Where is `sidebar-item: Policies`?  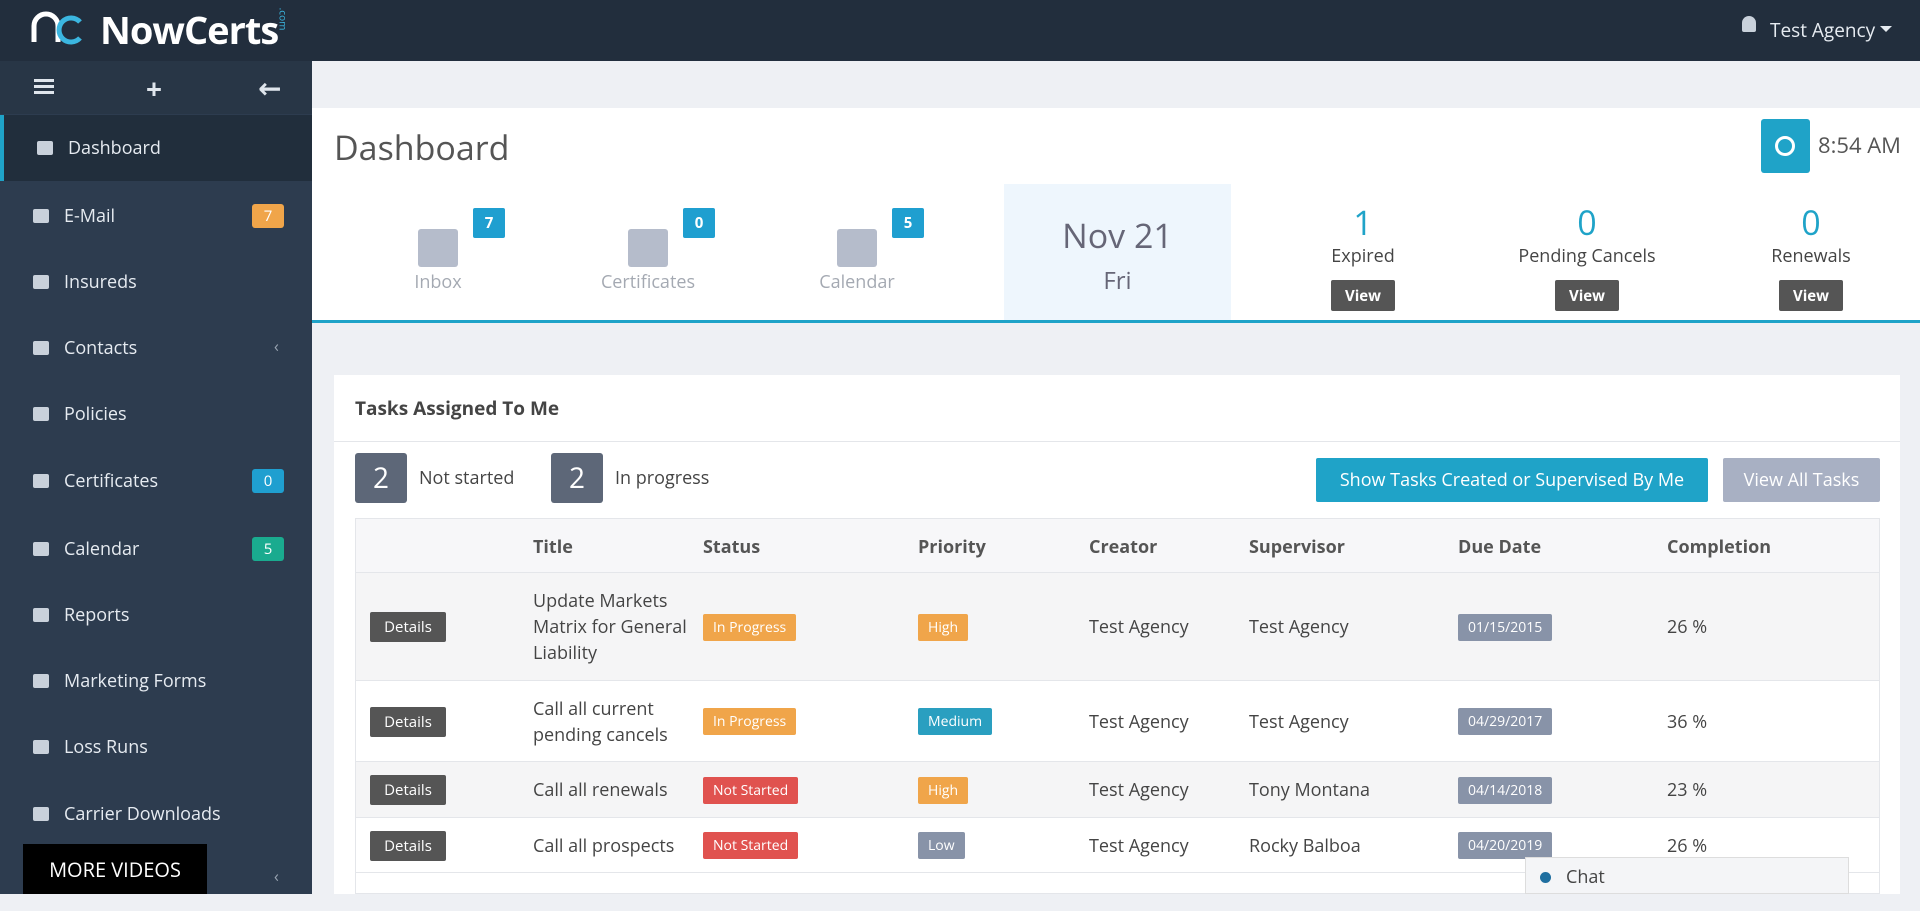 sidebar-item: Policies is located at coordinates (156, 414).